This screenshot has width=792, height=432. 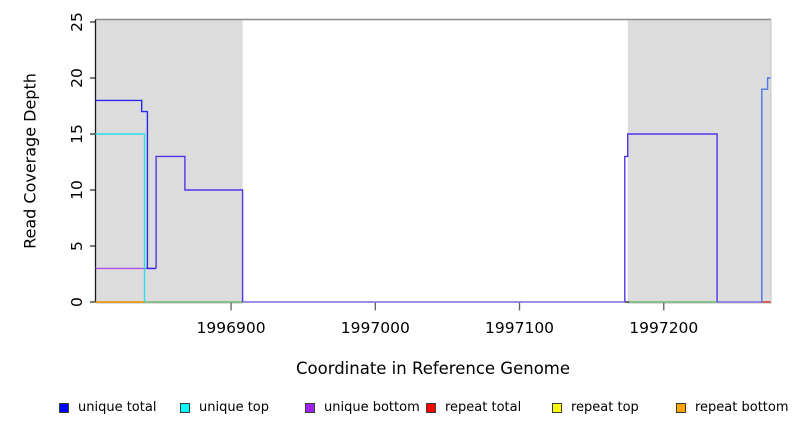 I want to click on series-unique-total-right-steps, so click(x=671, y=217).